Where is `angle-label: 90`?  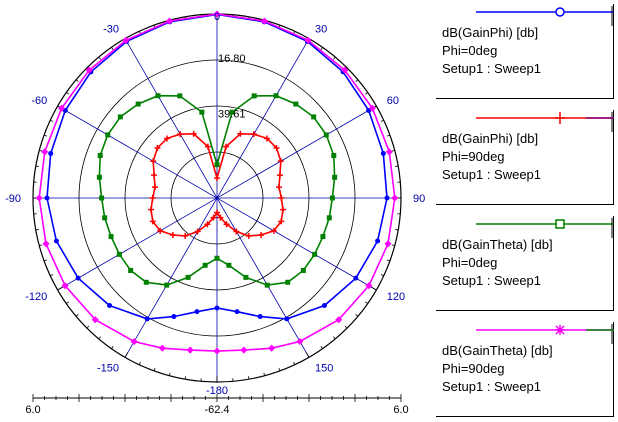 angle-label: 90 is located at coordinates (419, 199).